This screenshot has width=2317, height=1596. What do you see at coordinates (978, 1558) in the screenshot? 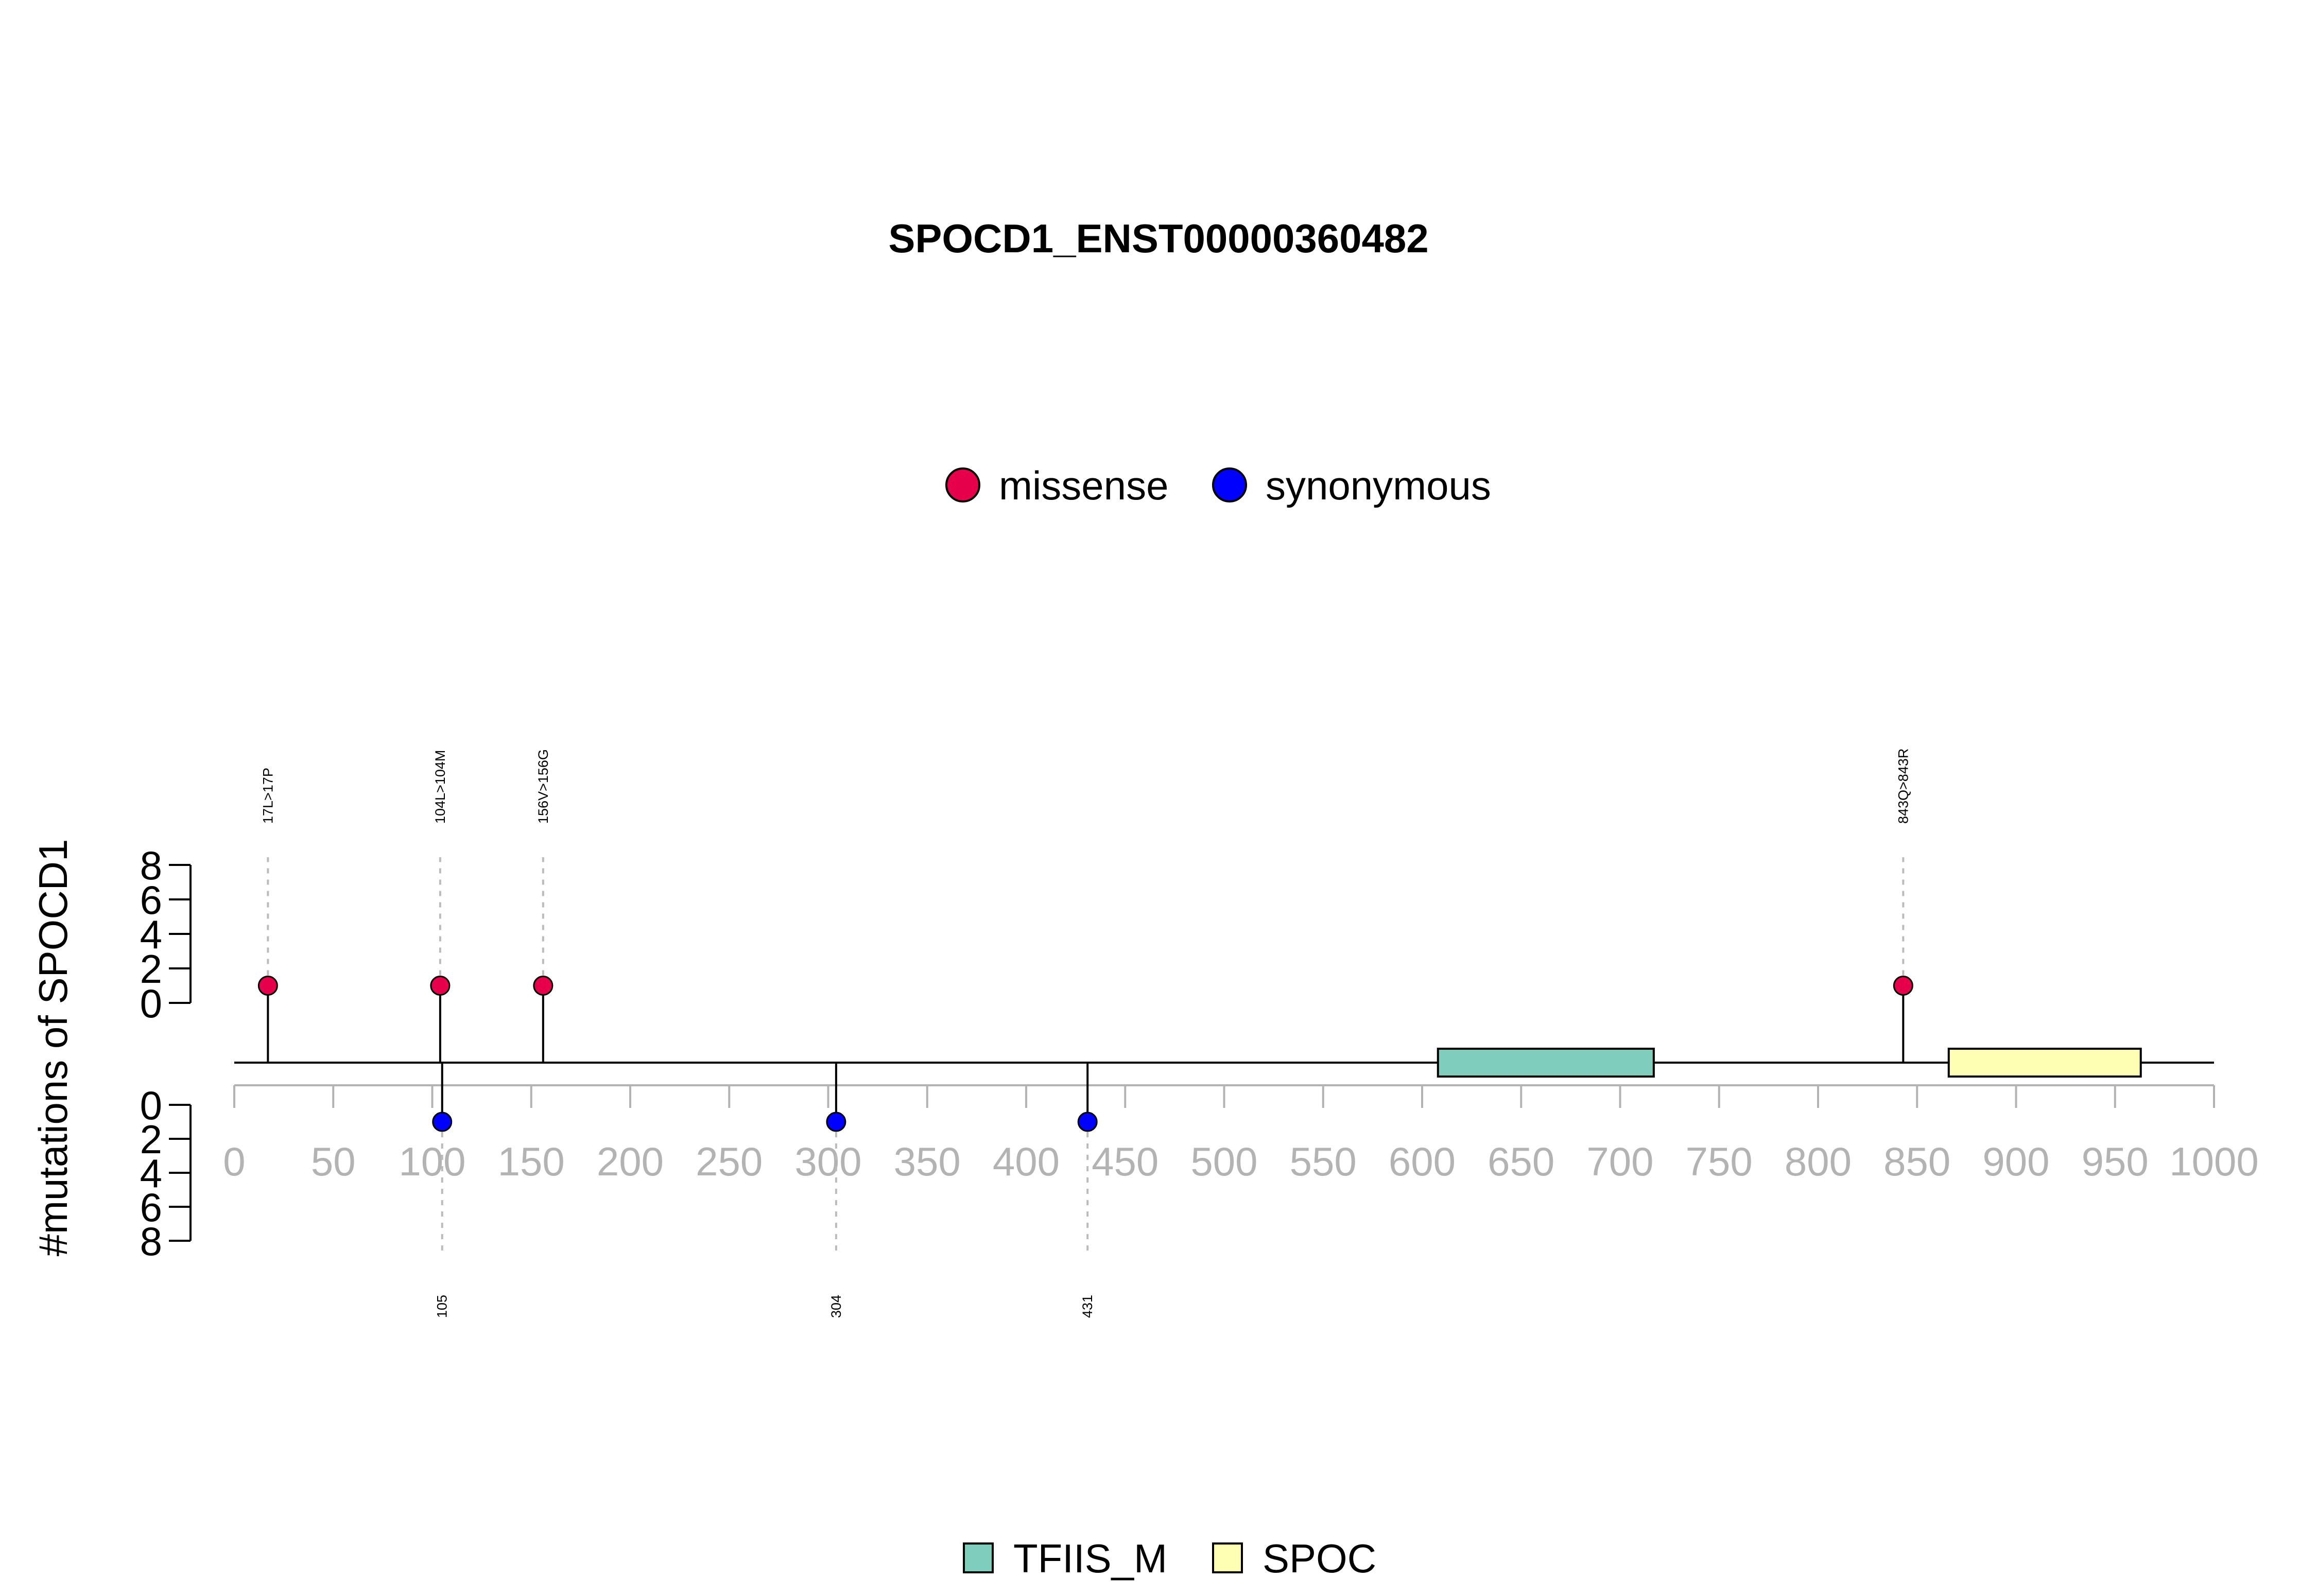
I see `legend-swatch-tfiis-m` at bounding box center [978, 1558].